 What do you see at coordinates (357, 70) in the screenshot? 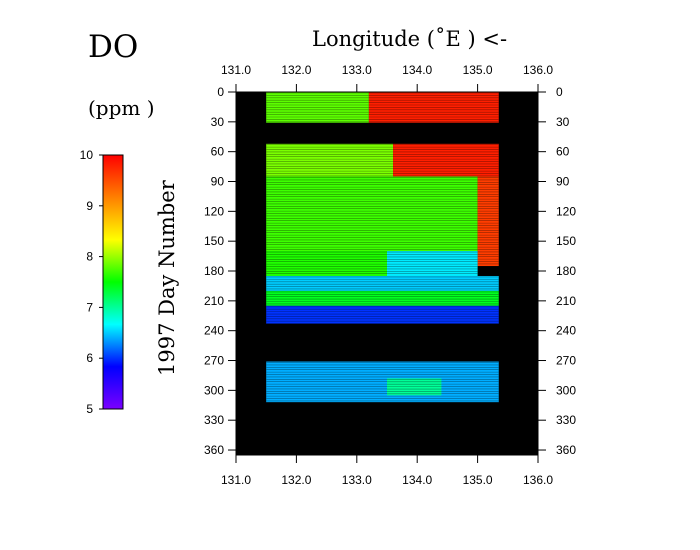
I see `x-tick-label-top: 133.0` at bounding box center [357, 70].